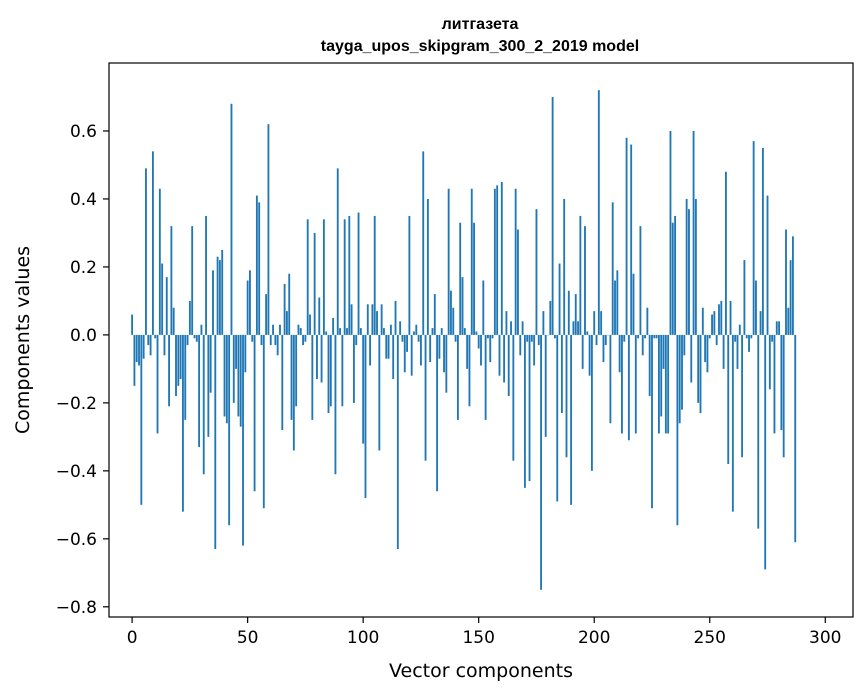 This screenshot has height=696, width=867. What do you see at coordinates (480, 46) in the screenshot?
I see `chart-subtitle: tayga_upos_skipgram_300_2_2019 model` at bounding box center [480, 46].